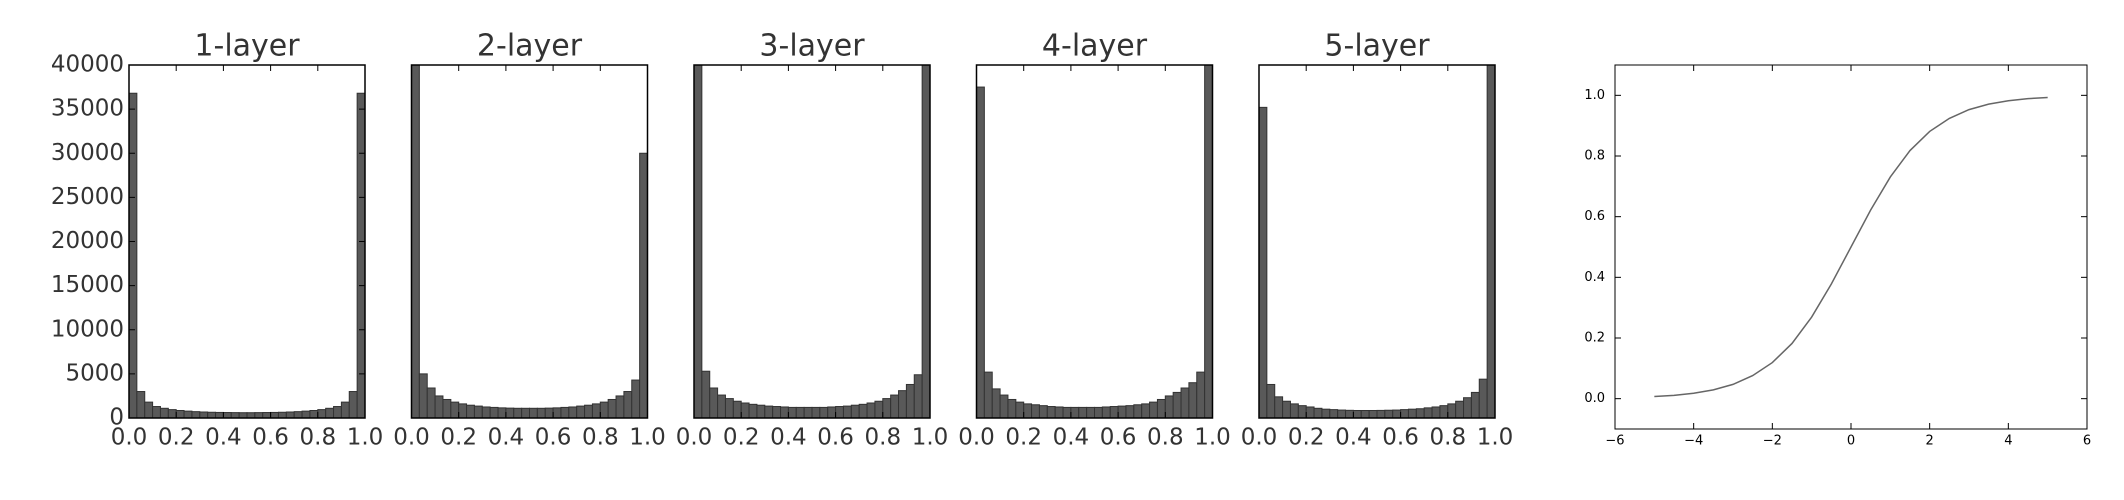 The image size is (2124, 500). I want to click on panel-title: 2-layer, so click(530, 46).